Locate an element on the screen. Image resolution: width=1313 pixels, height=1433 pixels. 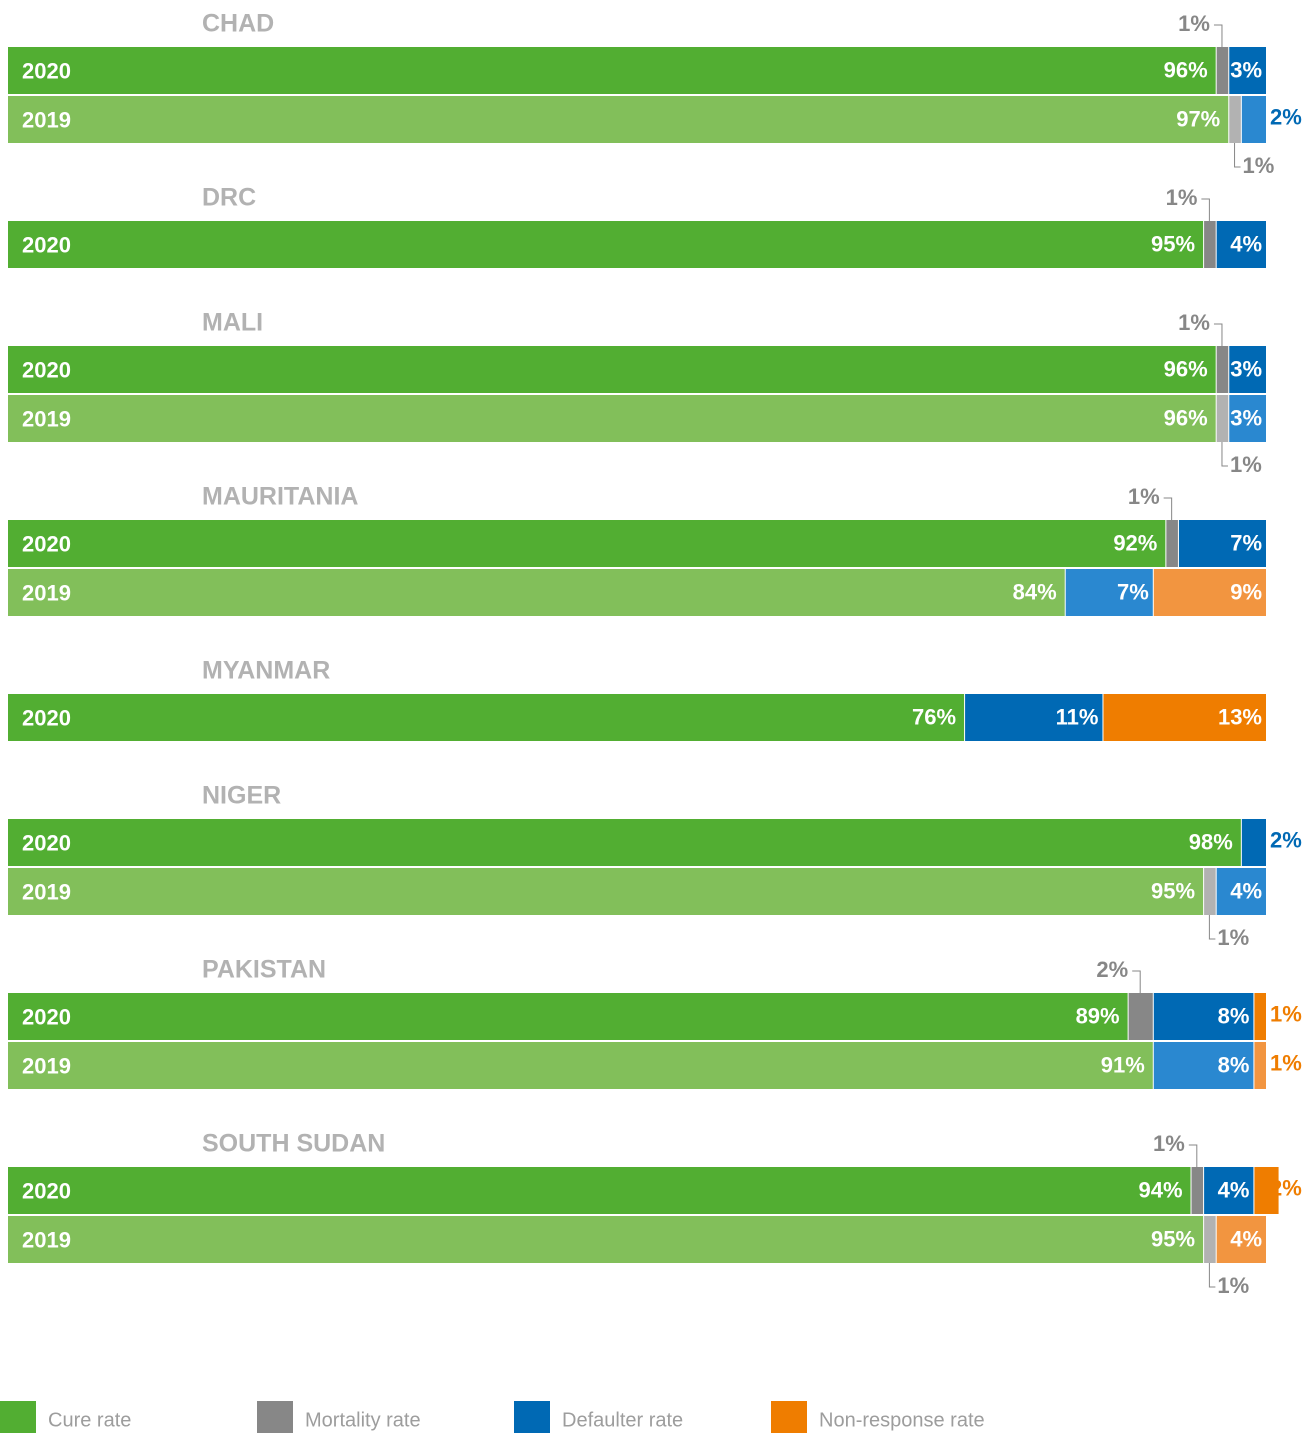
value-label: 11% is located at coordinates (1077, 716).